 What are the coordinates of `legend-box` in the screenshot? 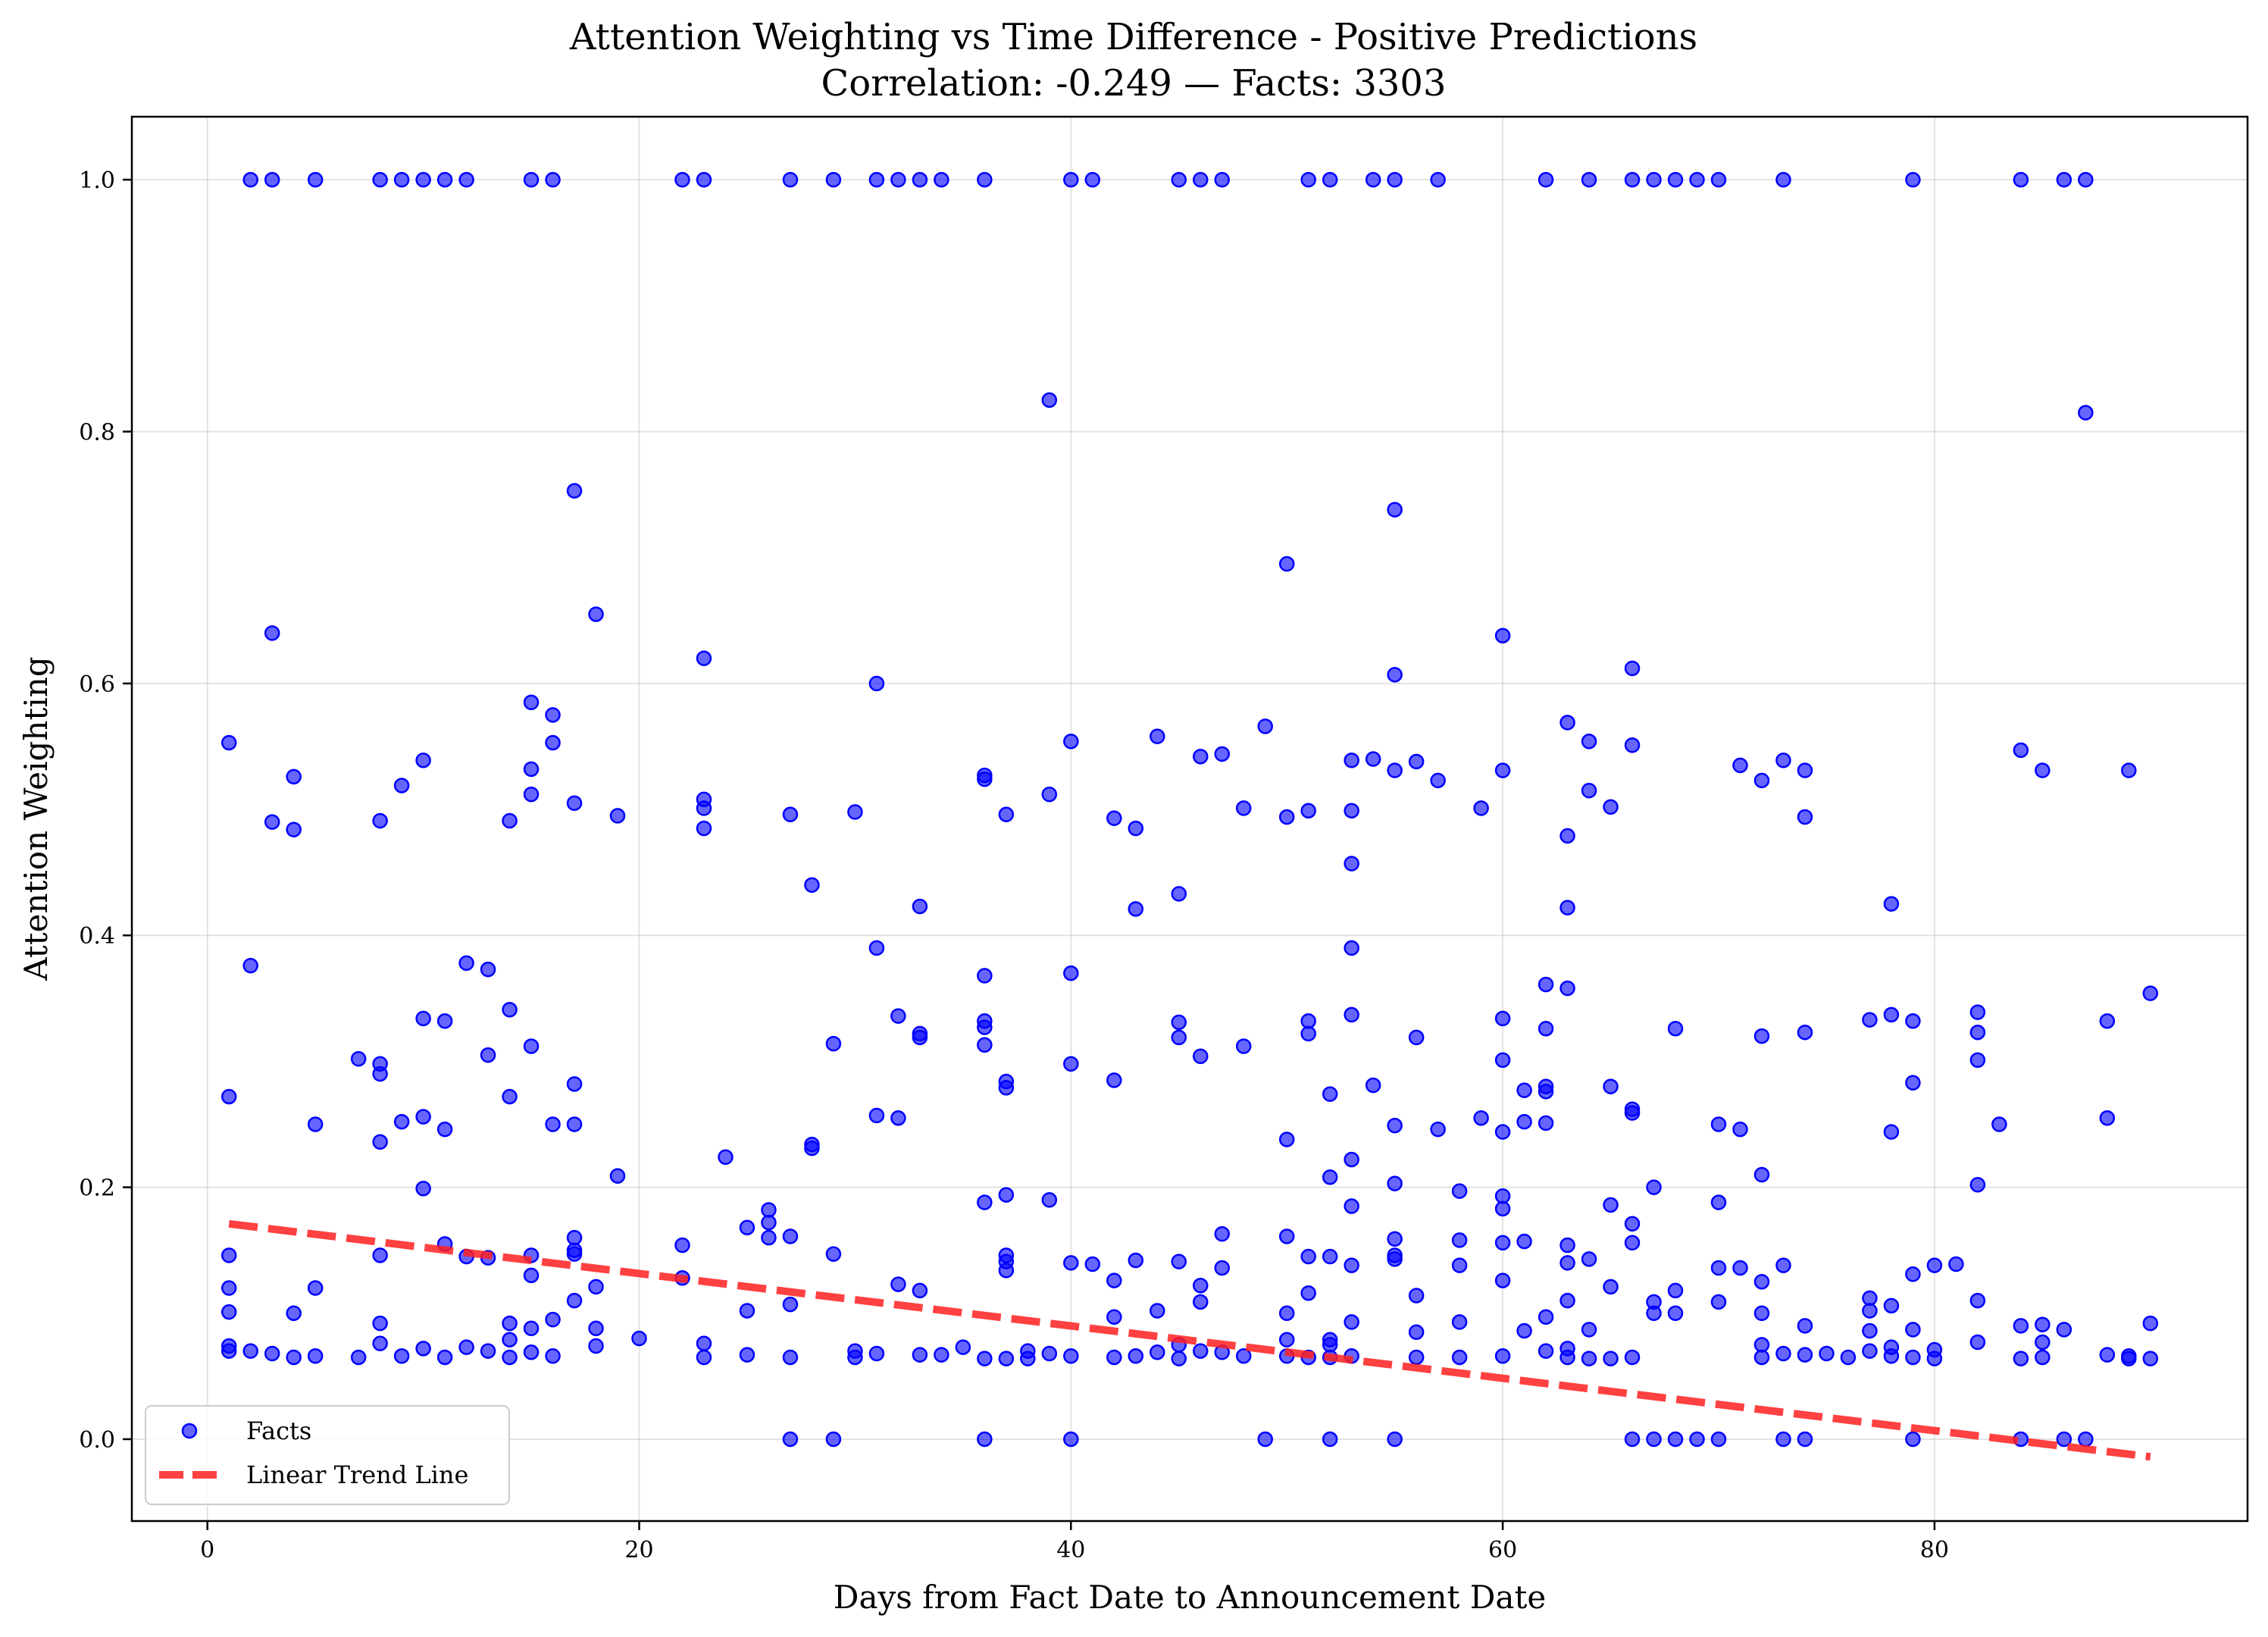 It's located at (328, 1455).